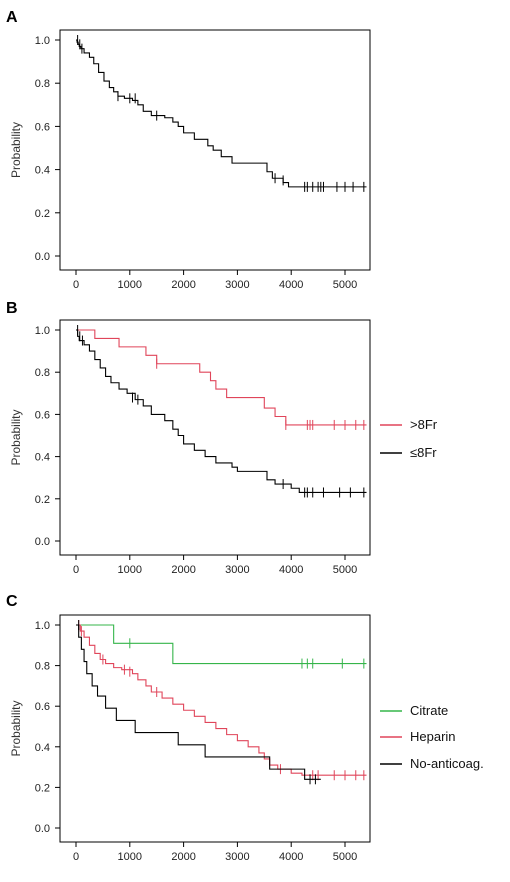  Describe the element at coordinates (12, 308) in the screenshot. I see `panel-label: B` at that location.